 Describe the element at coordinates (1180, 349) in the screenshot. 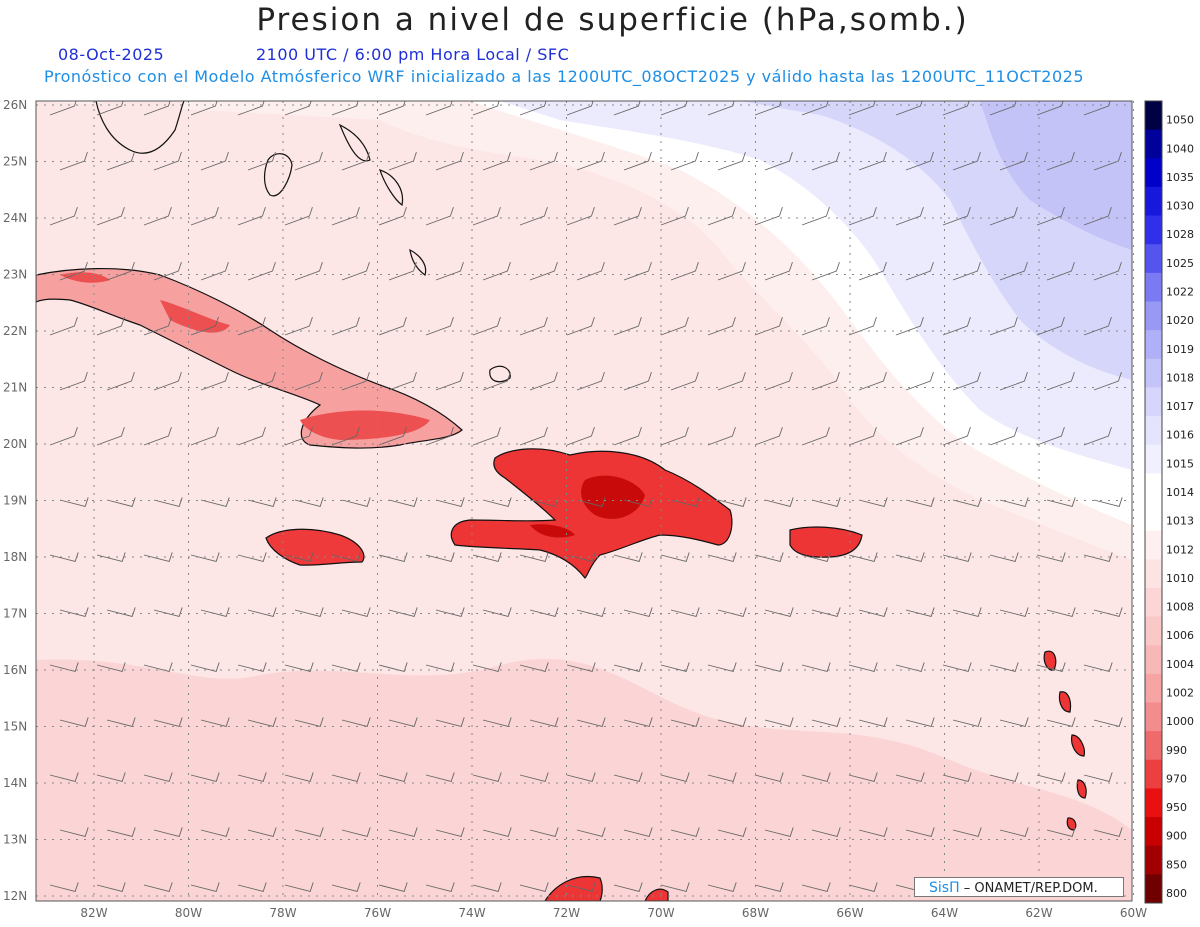

I see `colorbar-label: 1019` at that location.